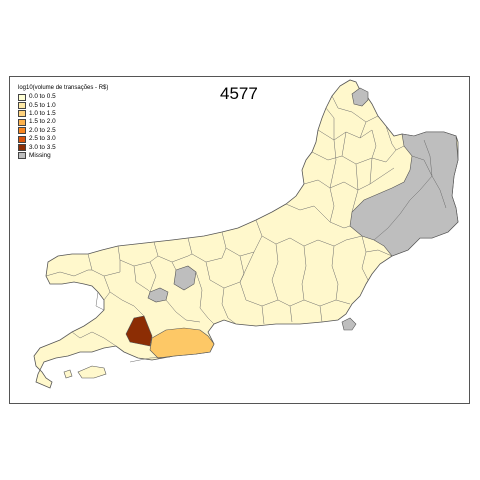 This screenshot has width=480, height=480. What do you see at coordinates (42, 97) in the screenshot?
I see `legend-label: 0.0 to 0.5` at bounding box center [42, 97].